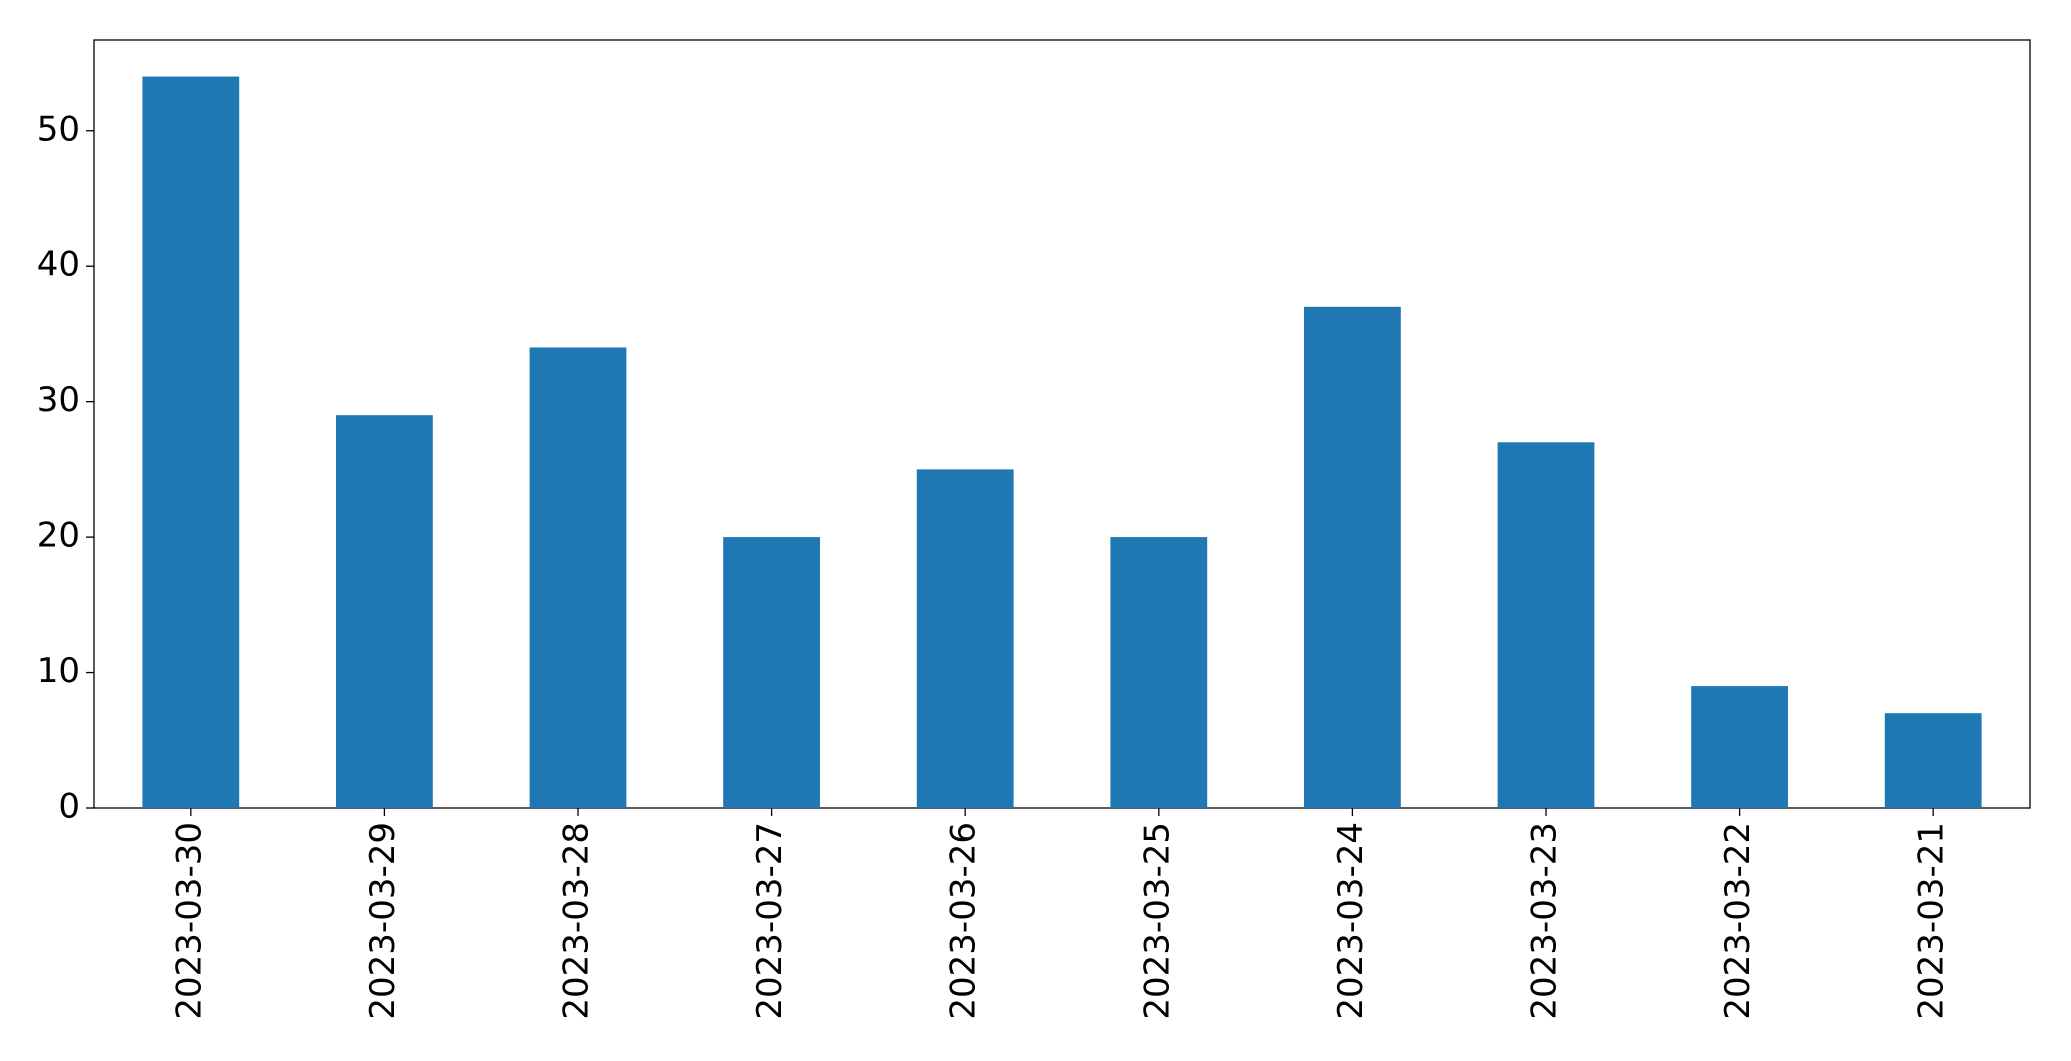  Describe the element at coordinates (58, 400) in the screenshot. I see `y-tick-label: 30` at that location.